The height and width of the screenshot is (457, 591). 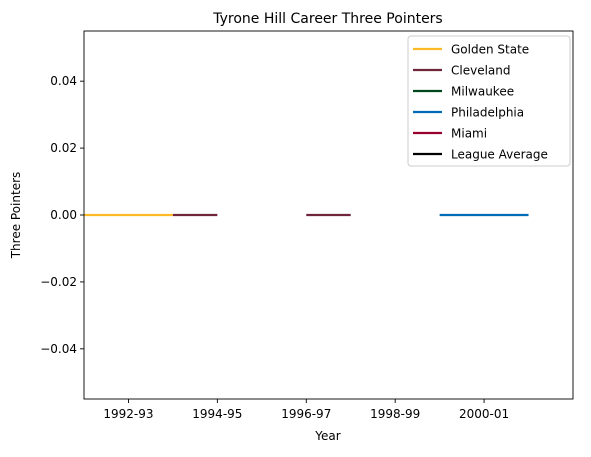 What do you see at coordinates (128, 414) in the screenshot?
I see `x-tick-label: 1992-93` at bounding box center [128, 414].